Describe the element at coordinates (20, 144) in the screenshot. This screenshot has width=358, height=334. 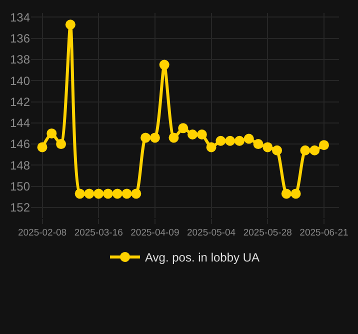
I see `y-tick-label: 146` at that location.